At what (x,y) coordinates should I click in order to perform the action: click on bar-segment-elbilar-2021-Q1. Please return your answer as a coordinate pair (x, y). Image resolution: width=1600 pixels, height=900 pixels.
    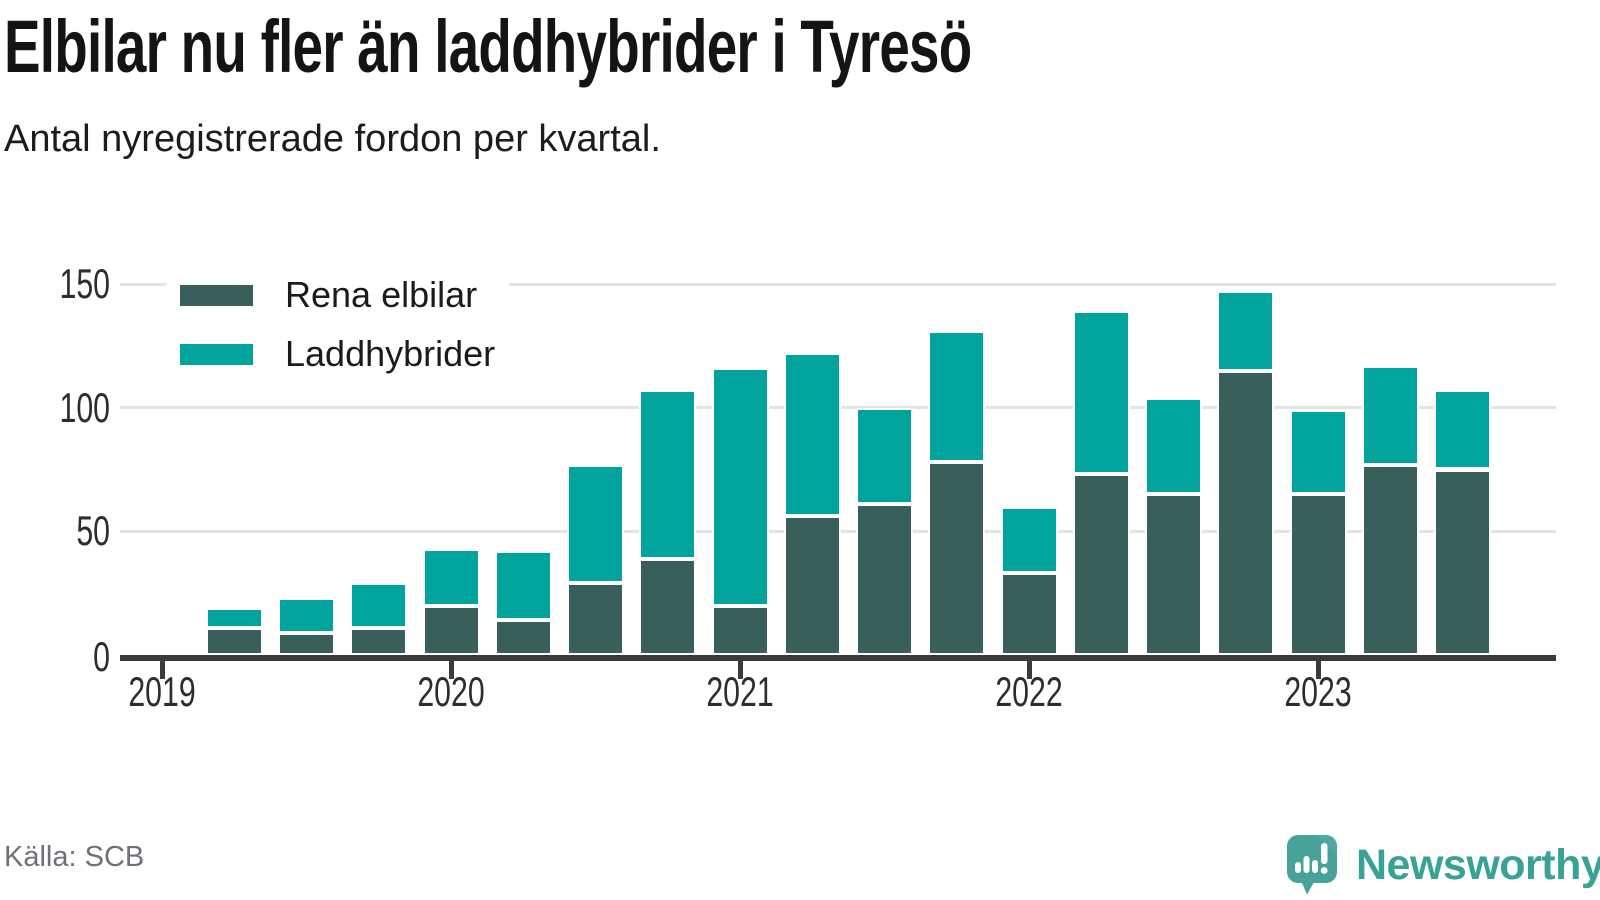
    Looking at the image, I should click on (740, 630).